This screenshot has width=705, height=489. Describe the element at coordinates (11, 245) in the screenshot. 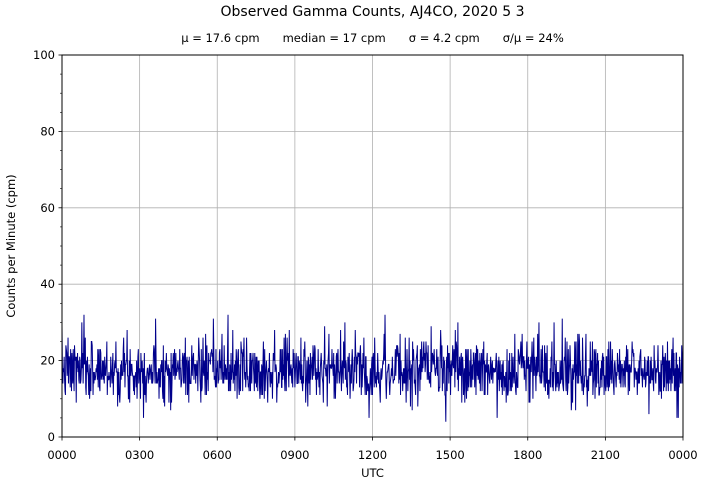

I see `y-axis-label: Counts per Minute (cpm)` at that location.